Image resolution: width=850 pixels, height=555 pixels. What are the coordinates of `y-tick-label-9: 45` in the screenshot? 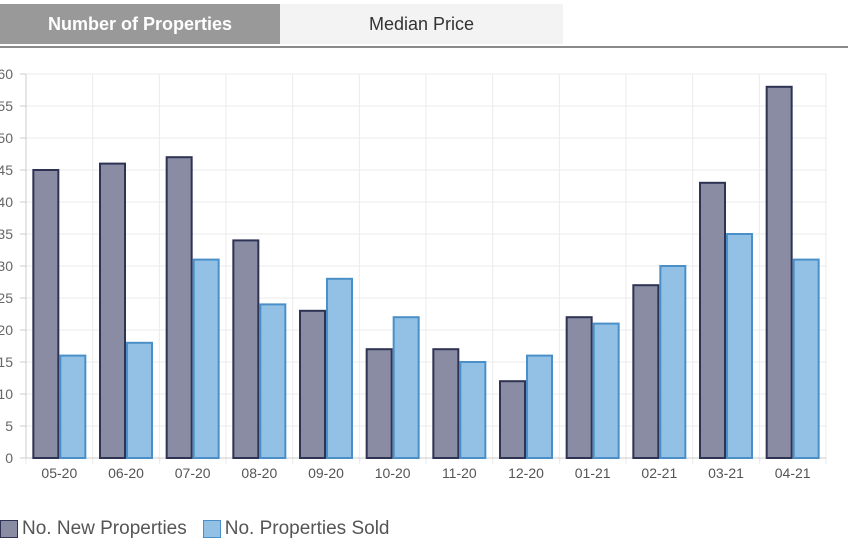 It's located at (6, 170).